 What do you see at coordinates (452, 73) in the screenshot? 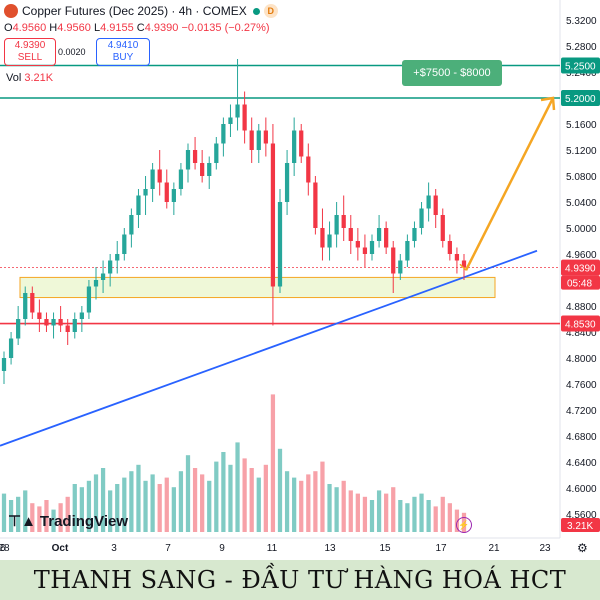
I see `target-annotation: +$7500 - $8000` at bounding box center [452, 73].